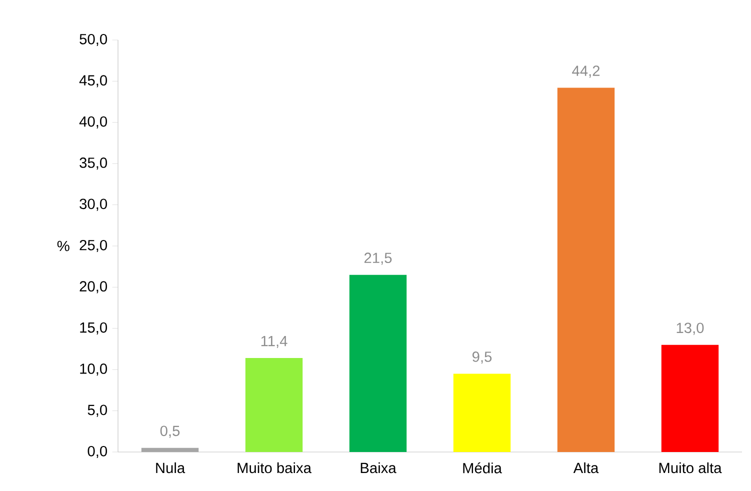 The image size is (751, 491). I want to click on x-tick-label: Muito alta, so click(690, 468).